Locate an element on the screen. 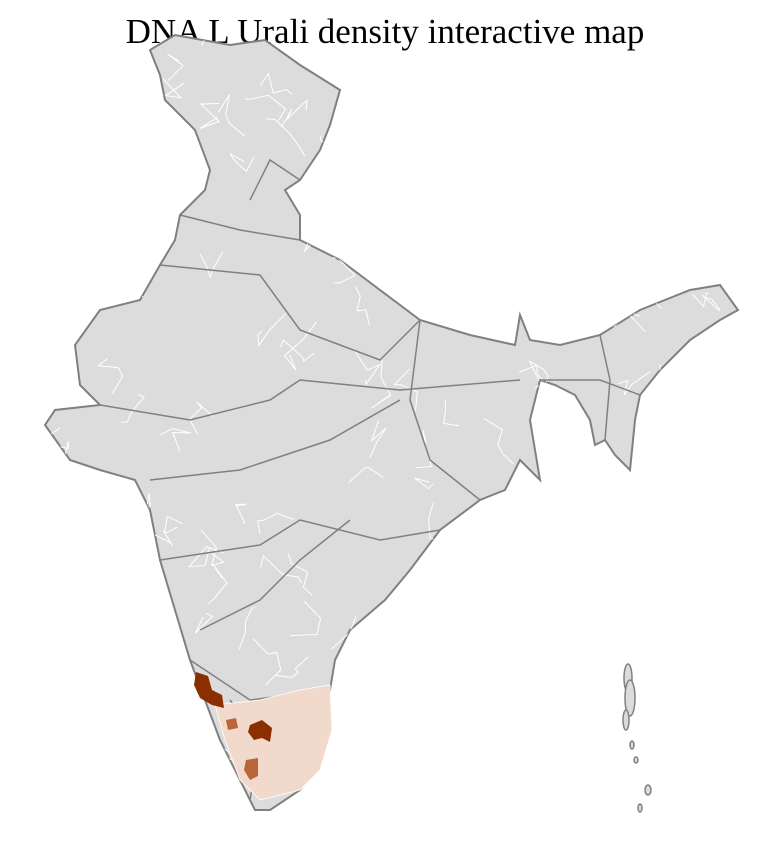 This screenshot has height=845, width=770. density-region-low is located at coordinates (273, 742).